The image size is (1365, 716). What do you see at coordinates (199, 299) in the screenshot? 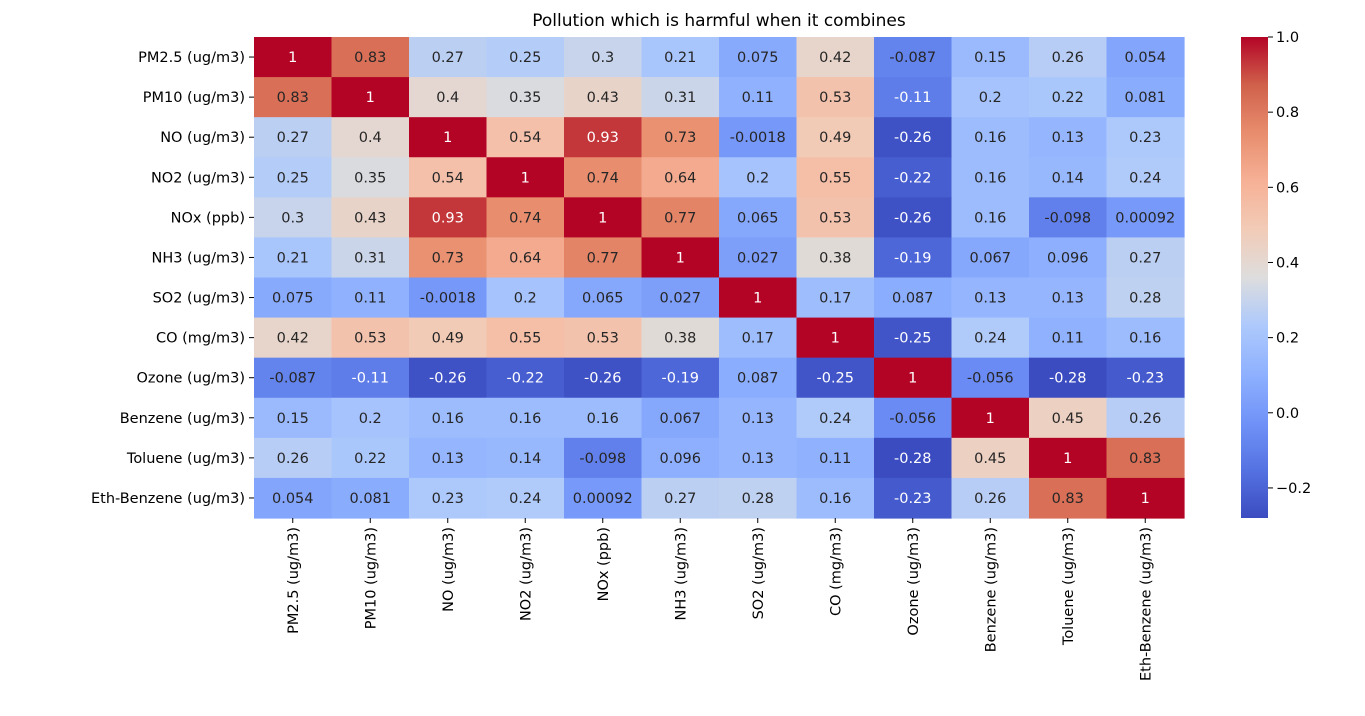
I see `row-label: SO2 (ug/m3)` at bounding box center [199, 299].